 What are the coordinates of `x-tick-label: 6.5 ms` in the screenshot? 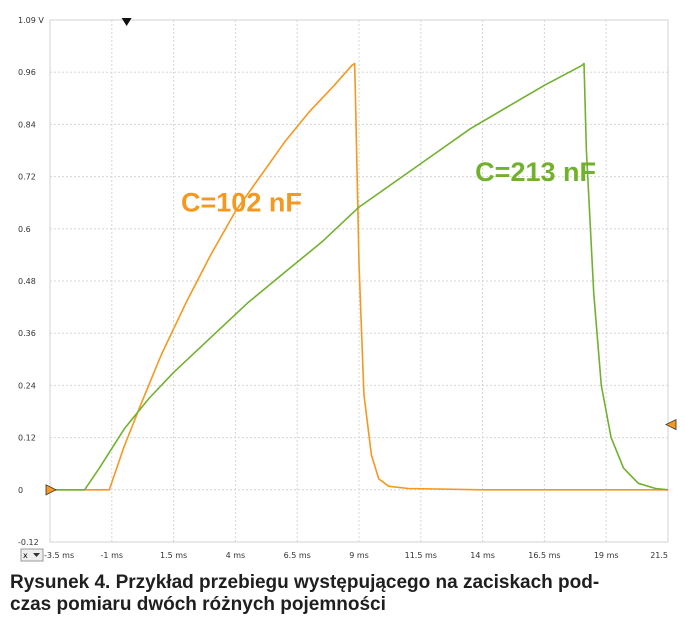 It's located at (297, 555).